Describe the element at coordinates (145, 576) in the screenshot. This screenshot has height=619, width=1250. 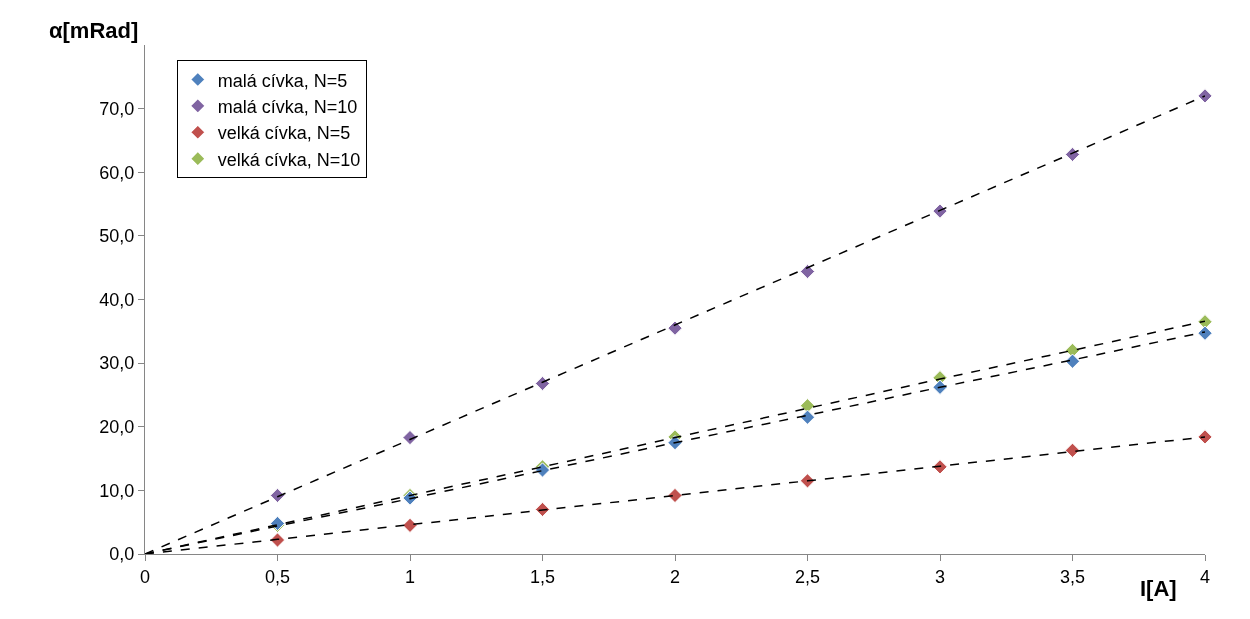
I see `x-tick-label: 0` at that location.